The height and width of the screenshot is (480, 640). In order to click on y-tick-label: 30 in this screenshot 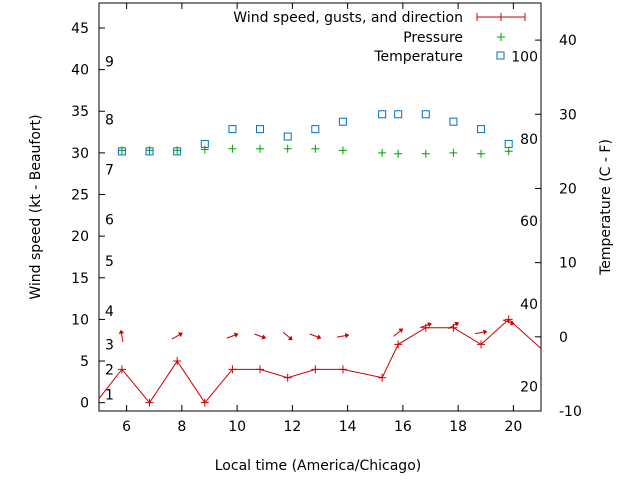, I will do `click(80, 154)`.